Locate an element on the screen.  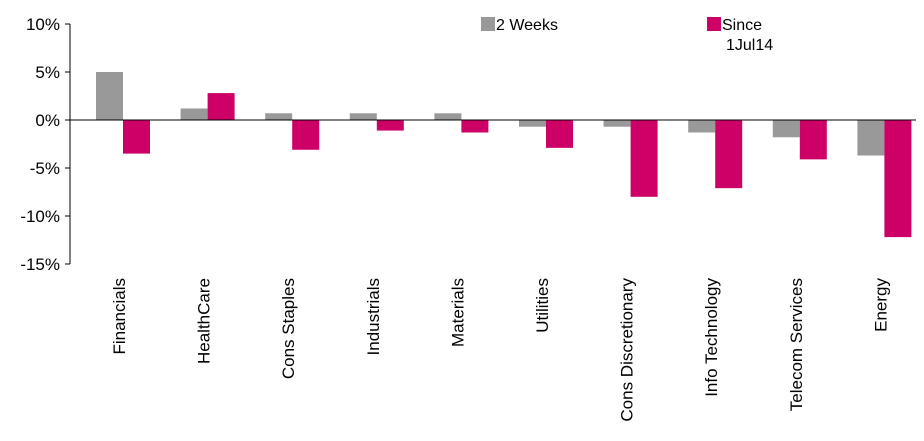
legend-label: Since is located at coordinates (742, 25).